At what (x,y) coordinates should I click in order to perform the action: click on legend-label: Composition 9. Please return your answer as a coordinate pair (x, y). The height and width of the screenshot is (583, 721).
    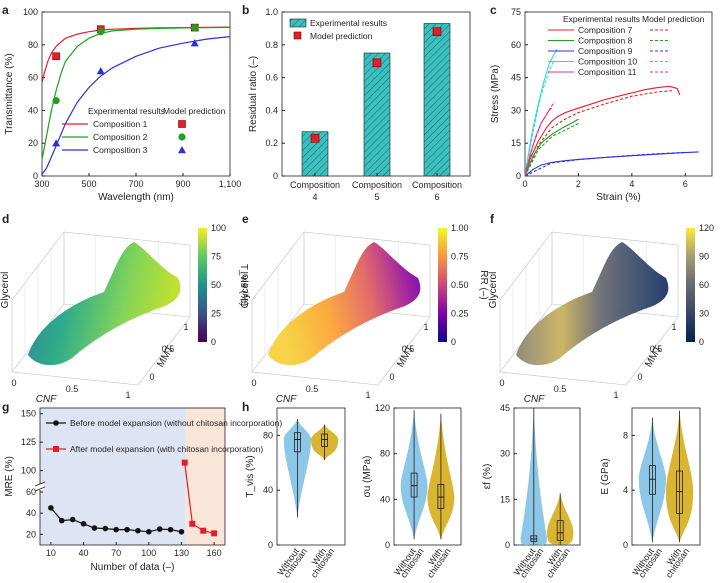
    Looking at the image, I should click on (605, 51).